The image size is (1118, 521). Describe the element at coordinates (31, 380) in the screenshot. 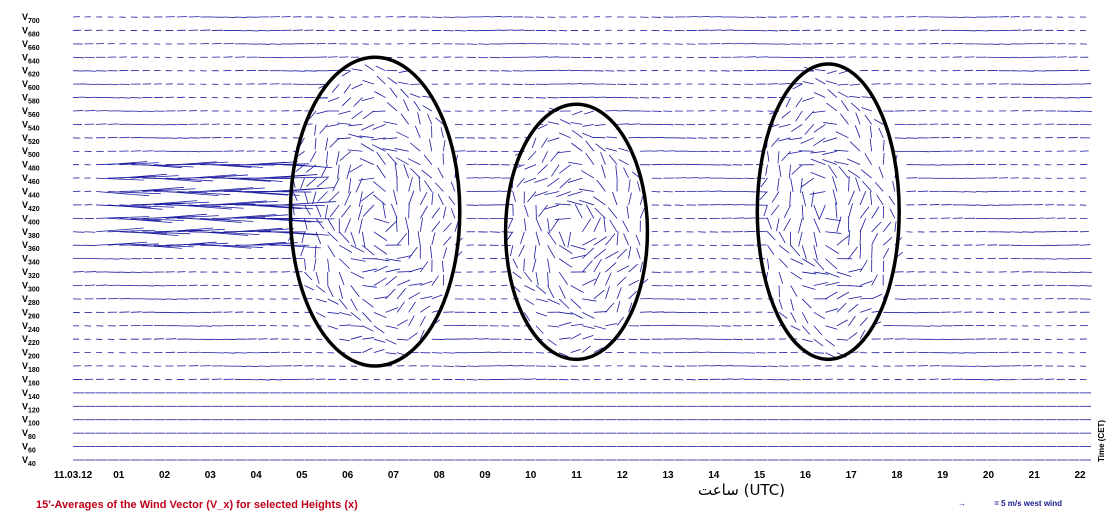

I see `y-tick-label: V160` at that location.